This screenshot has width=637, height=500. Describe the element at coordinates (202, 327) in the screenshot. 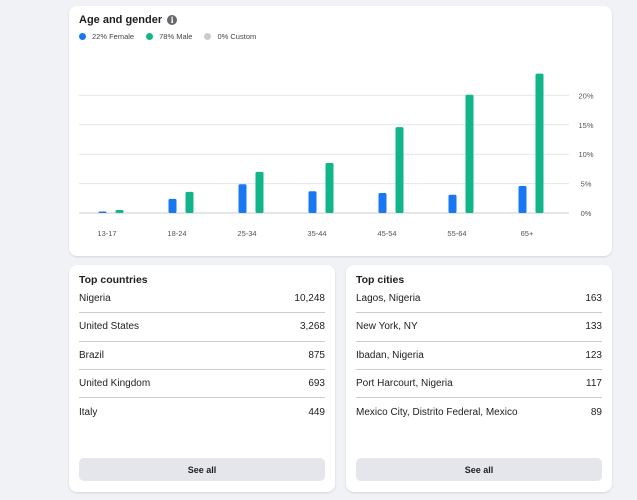

I see `list-item: United States 3,268` at that location.